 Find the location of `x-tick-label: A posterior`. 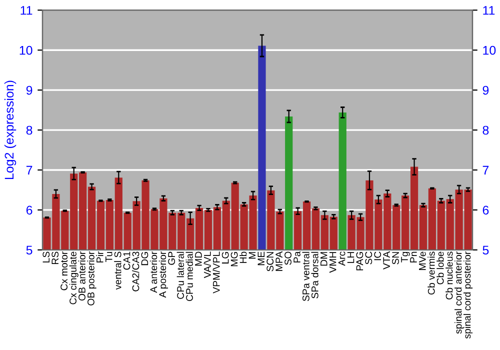

x-tick-label: A posterior is located at coordinates (163, 274).